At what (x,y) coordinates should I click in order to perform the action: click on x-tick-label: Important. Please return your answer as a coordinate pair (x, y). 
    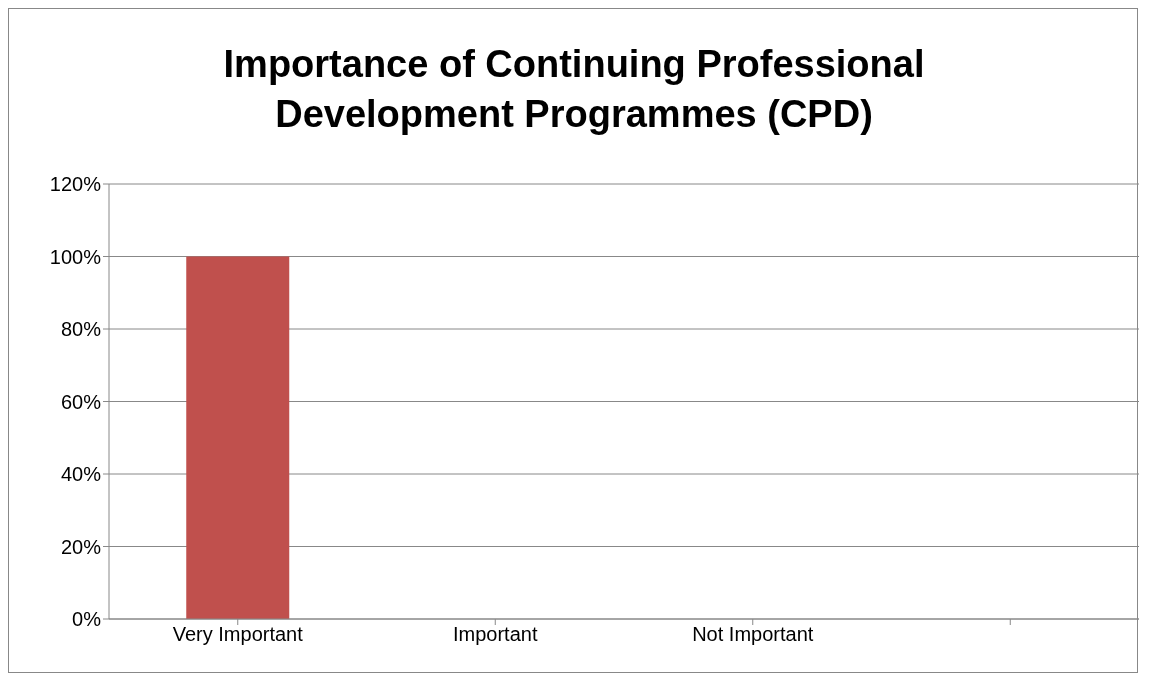
    Looking at the image, I should click on (495, 634).